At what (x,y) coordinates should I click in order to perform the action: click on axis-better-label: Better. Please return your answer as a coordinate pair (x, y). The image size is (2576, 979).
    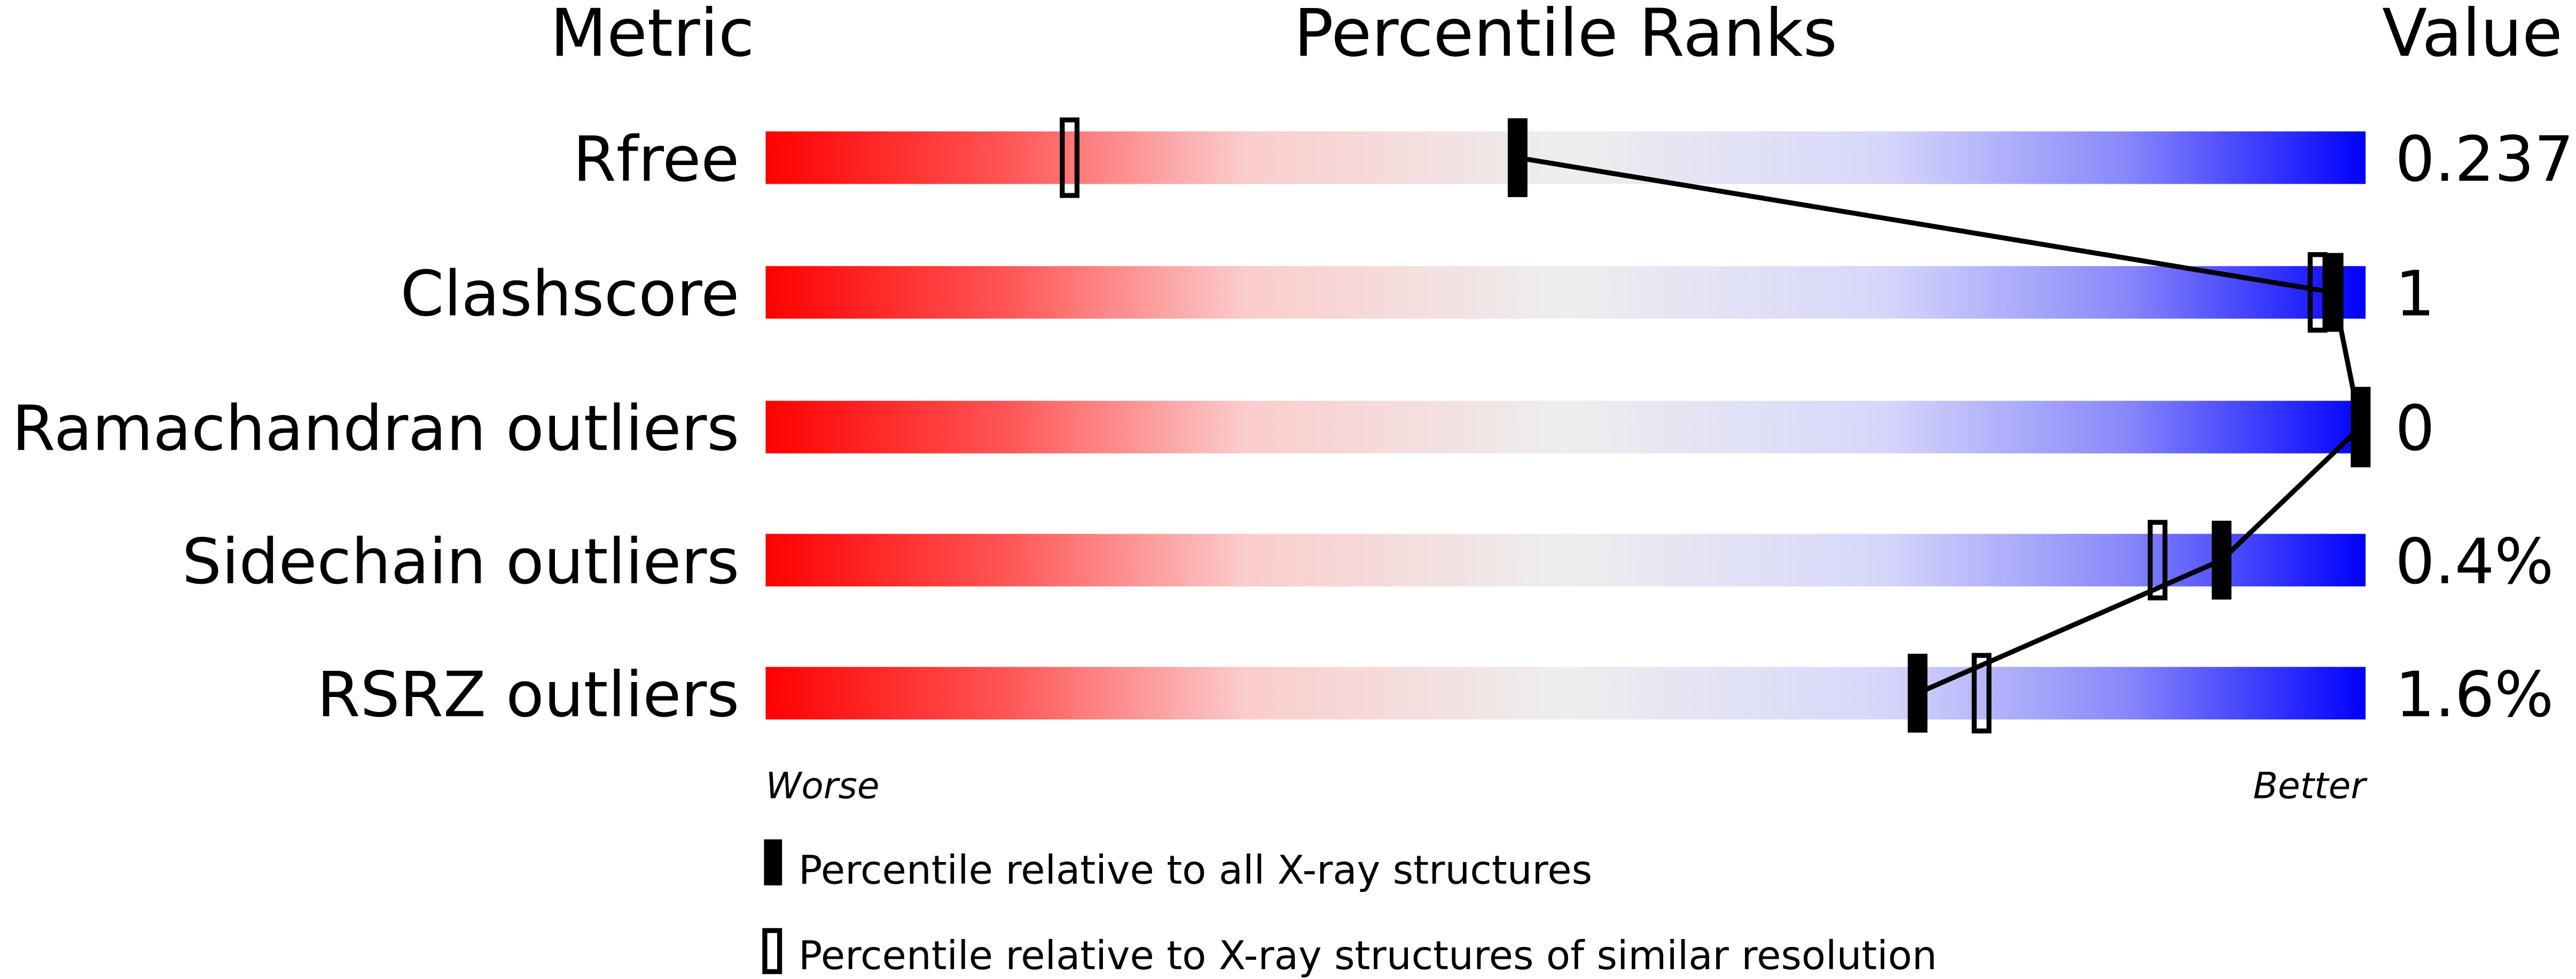
    Looking at the image, I should click on (2310, 786).